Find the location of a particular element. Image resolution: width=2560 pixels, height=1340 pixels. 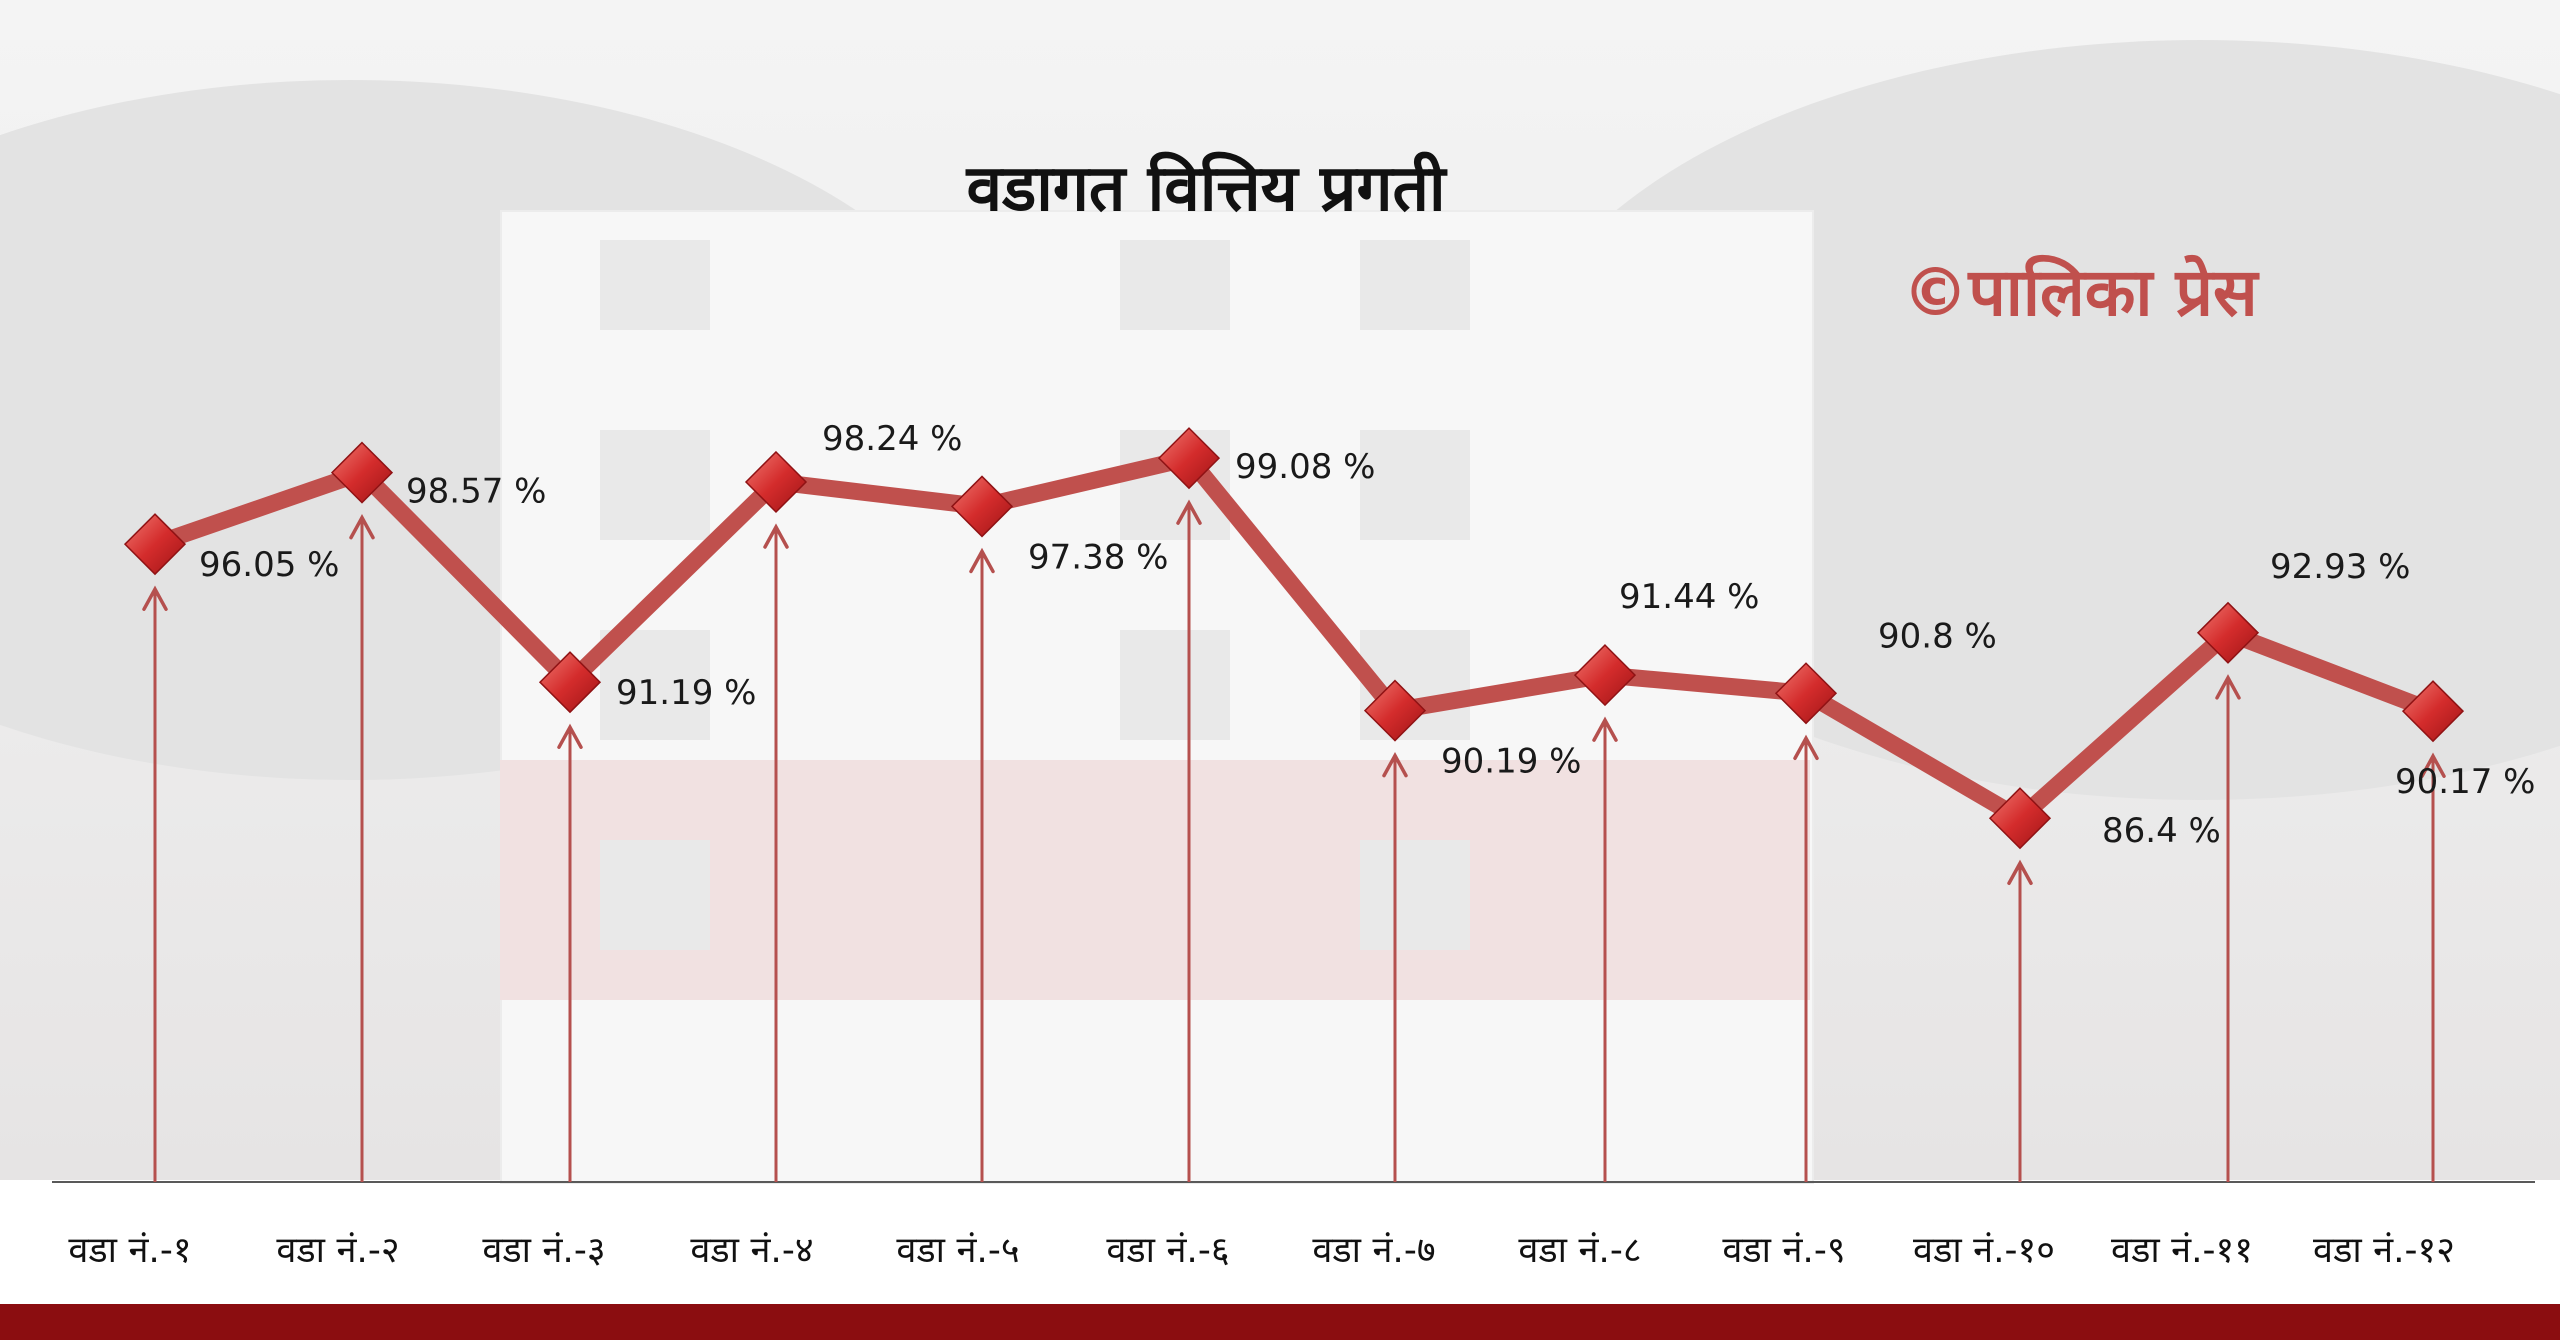

chart-title: वडागत वित्तिय प्रगती is located at coordinates (1206, 188).